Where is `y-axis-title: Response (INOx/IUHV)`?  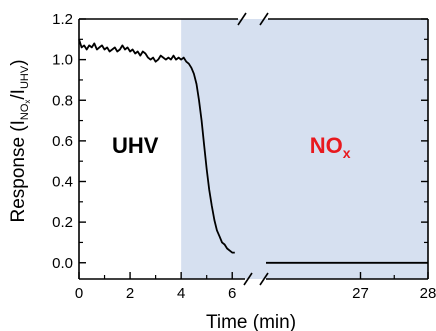 y-axis-title: Response (INOx/IUHV) is located at coordinates (20, 140).